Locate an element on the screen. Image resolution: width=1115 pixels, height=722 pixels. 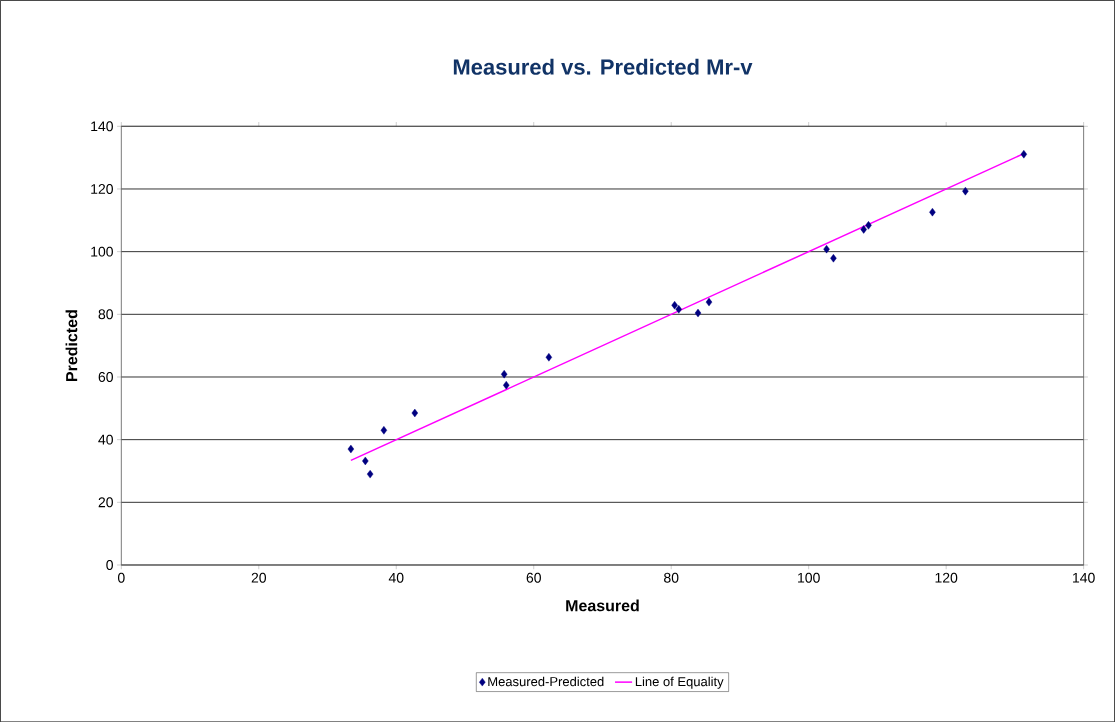
x-tick-label: 120 is located at coordinates (946, 577).